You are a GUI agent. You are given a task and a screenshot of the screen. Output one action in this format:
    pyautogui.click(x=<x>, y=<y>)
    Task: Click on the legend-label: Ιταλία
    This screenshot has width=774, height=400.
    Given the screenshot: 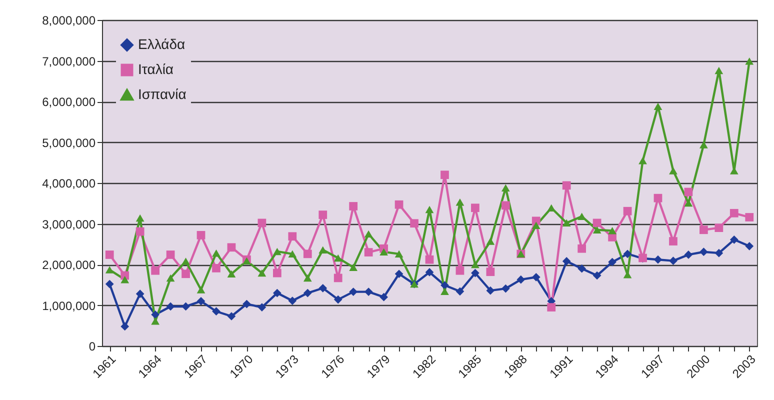 What is the action you would take?
    pyautogui.click(x=156, y=69)
    